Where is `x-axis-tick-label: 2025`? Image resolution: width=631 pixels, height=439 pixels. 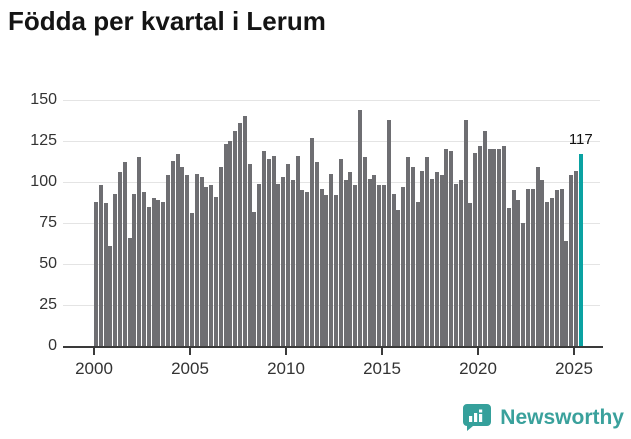 x-axis-tick-label: 2025 is located at coordinates (574, 368).